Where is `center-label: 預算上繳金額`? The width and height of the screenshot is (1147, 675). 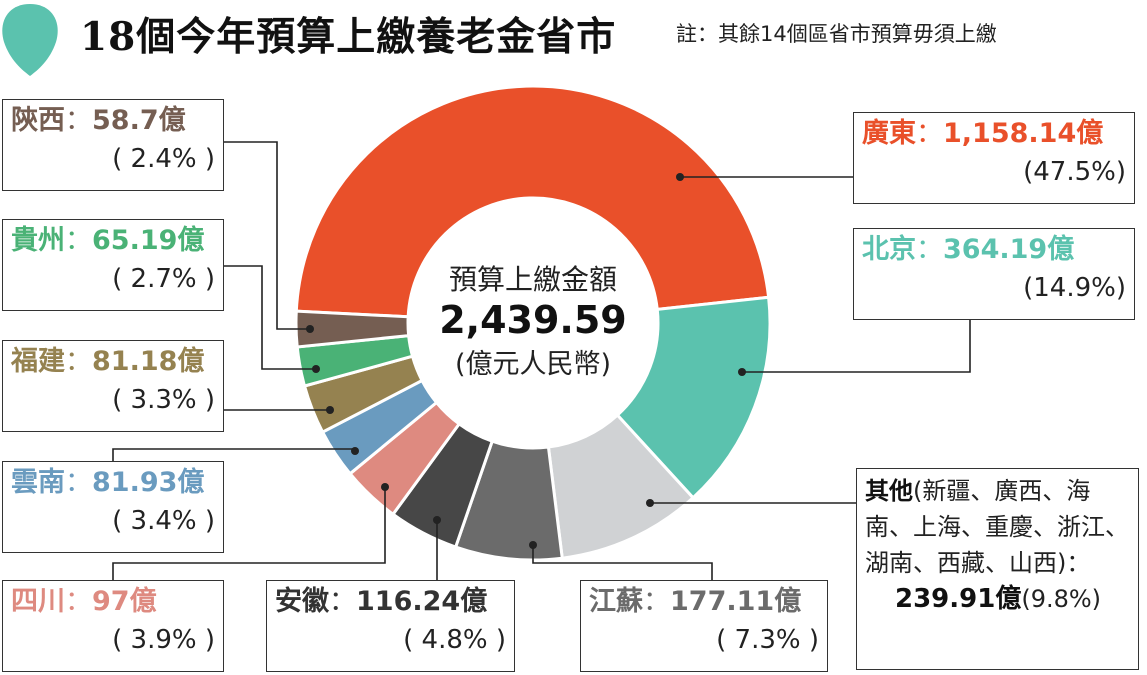 center-label: 預算上繳金額 is located at coordinates (532, 279).